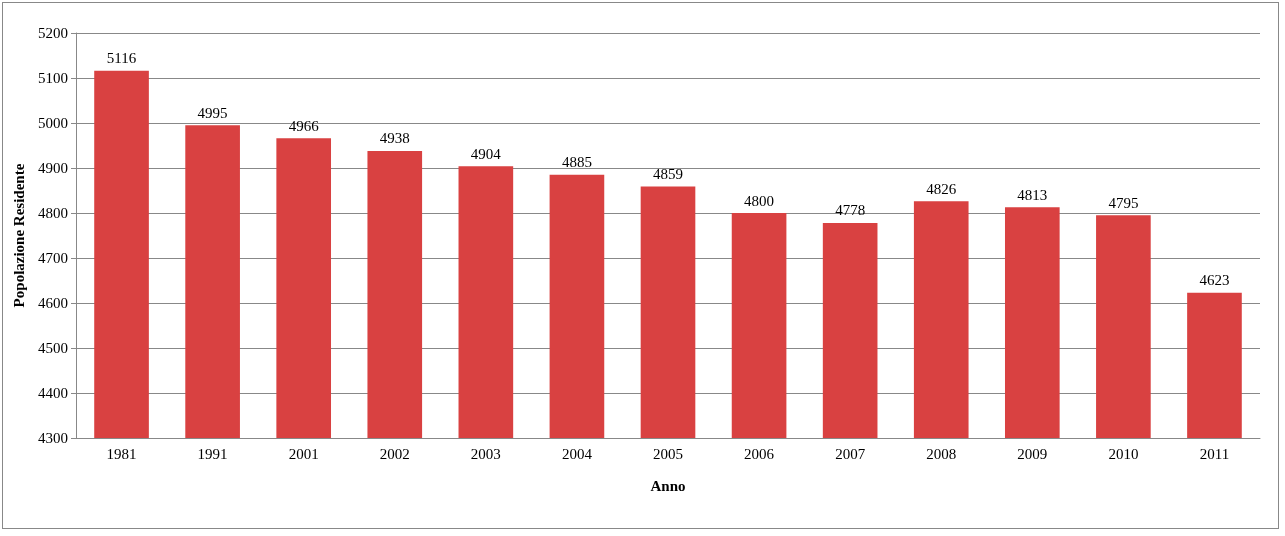 The image size is (1285, 536). I want to click on x-tick-label: 2009, so click(1032, 453).